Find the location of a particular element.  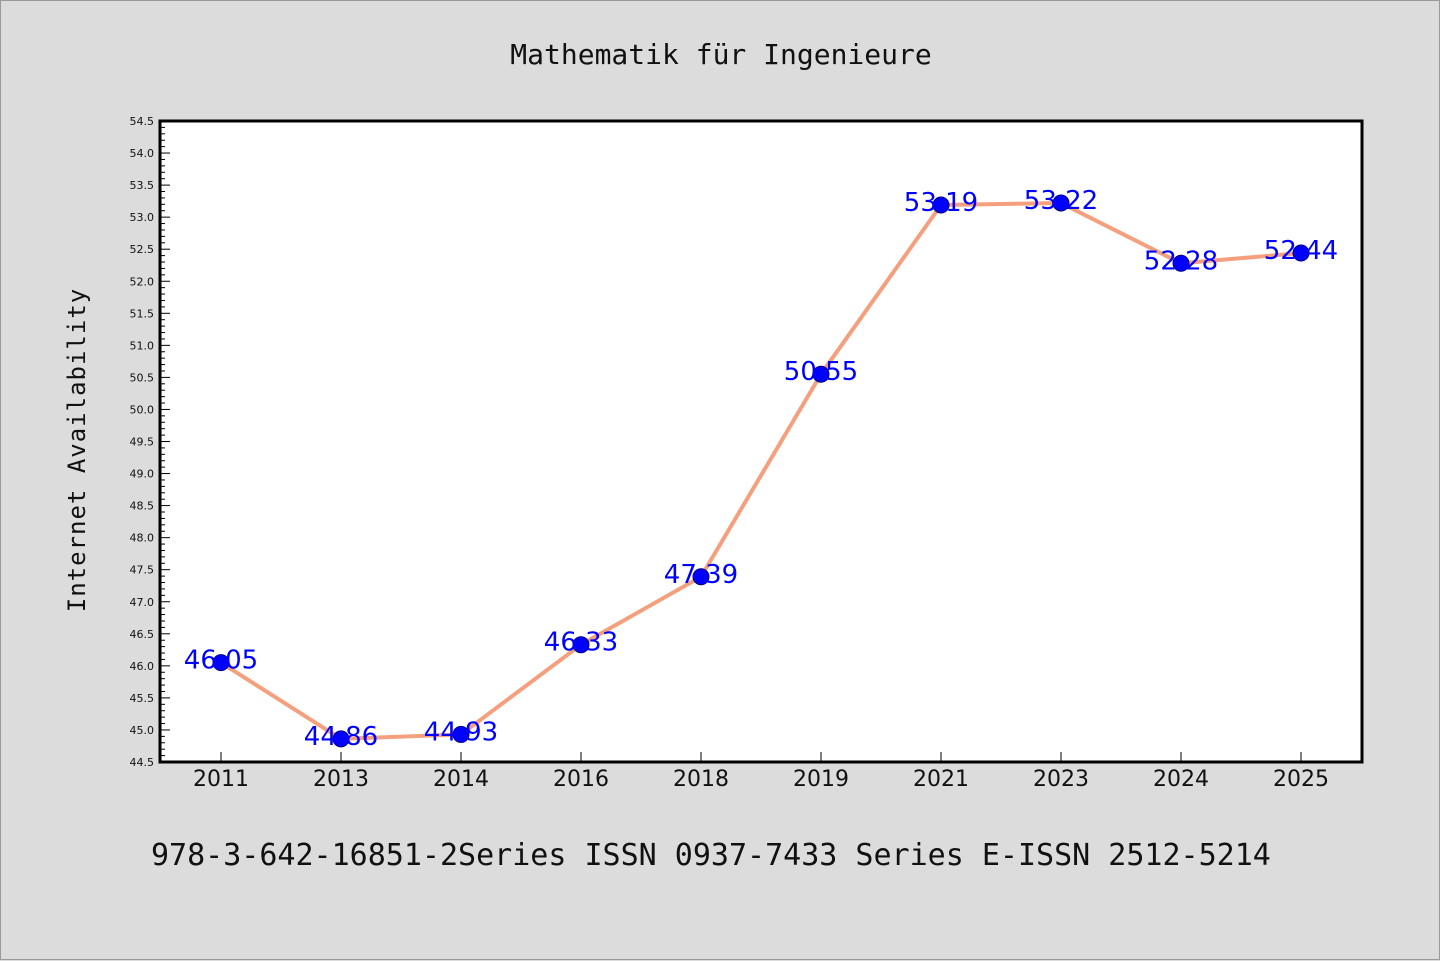

y-tick-label: 53.5 is located at coordinates (142, 185).